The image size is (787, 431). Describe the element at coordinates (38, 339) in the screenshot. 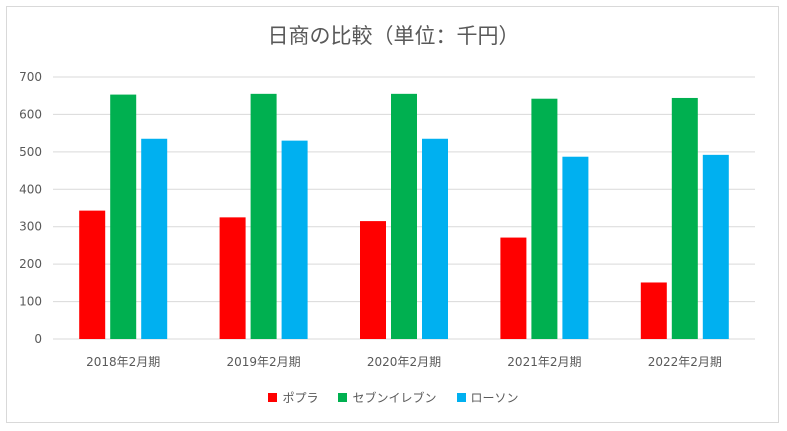

I see `y-tick-label: 0` at that location.